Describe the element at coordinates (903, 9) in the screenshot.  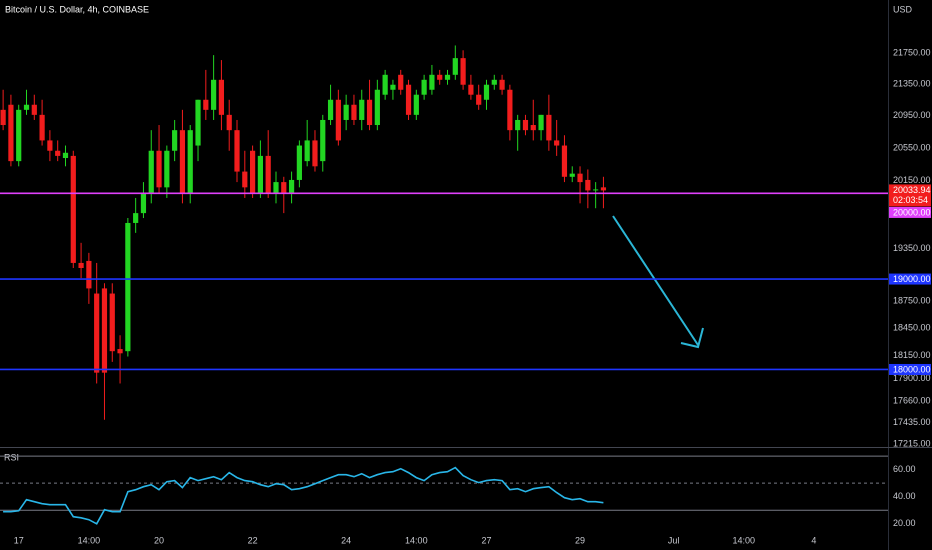
I see `currency-label: USD` at that location.